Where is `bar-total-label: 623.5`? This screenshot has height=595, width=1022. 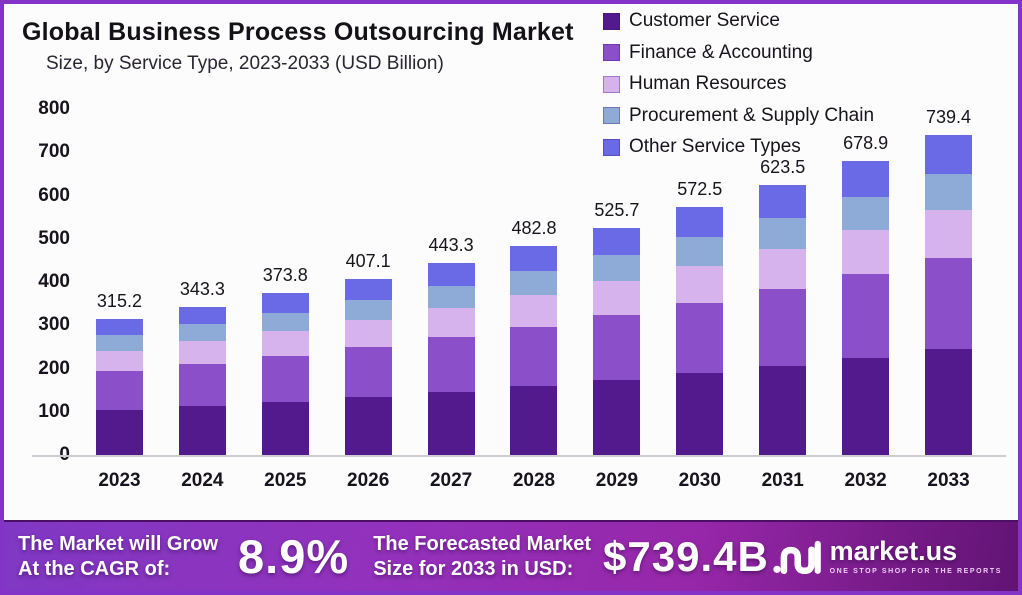 bar-total-label: 623.5 is located at coordinates (783, 167).